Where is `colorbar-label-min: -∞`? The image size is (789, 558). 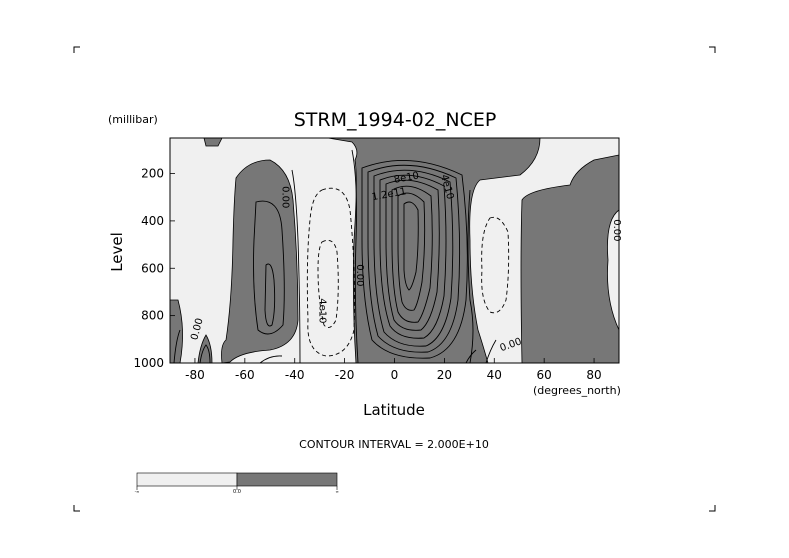 colorbar-label-min: -∞ is located at coordinates (137, 491).